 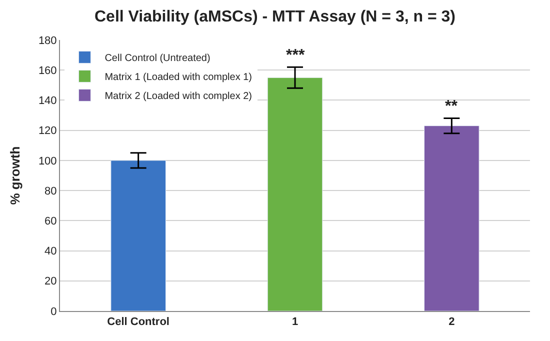 I want to click on y-tick-label: 160, so click(x=47, y=70).